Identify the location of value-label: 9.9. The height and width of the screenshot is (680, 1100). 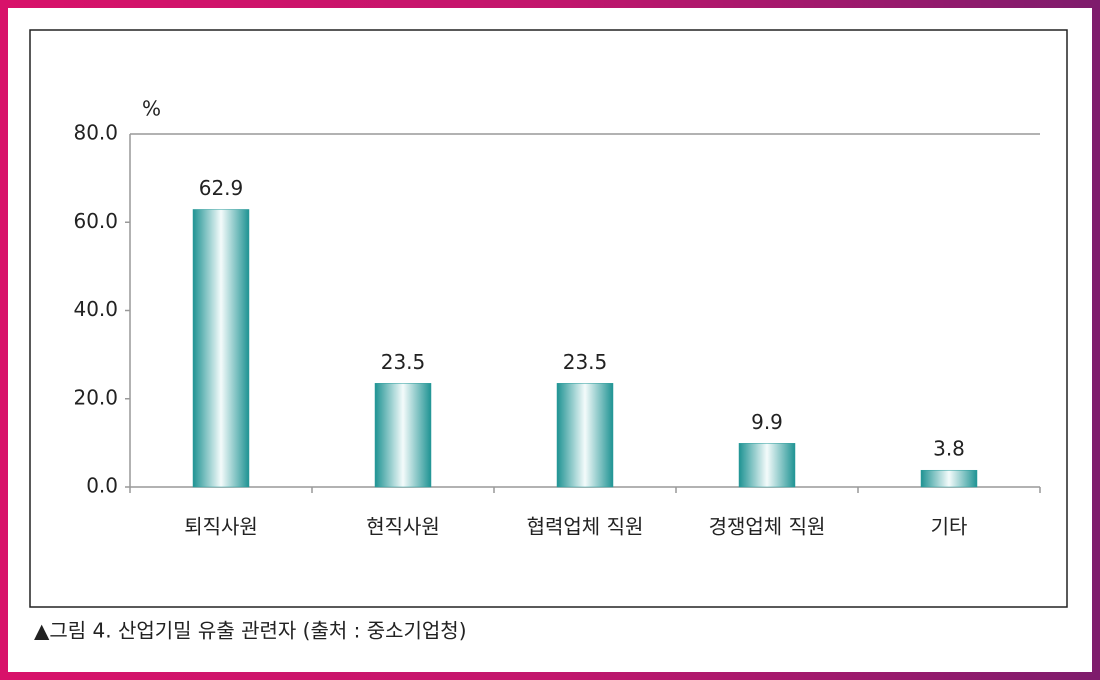
(767, 422).